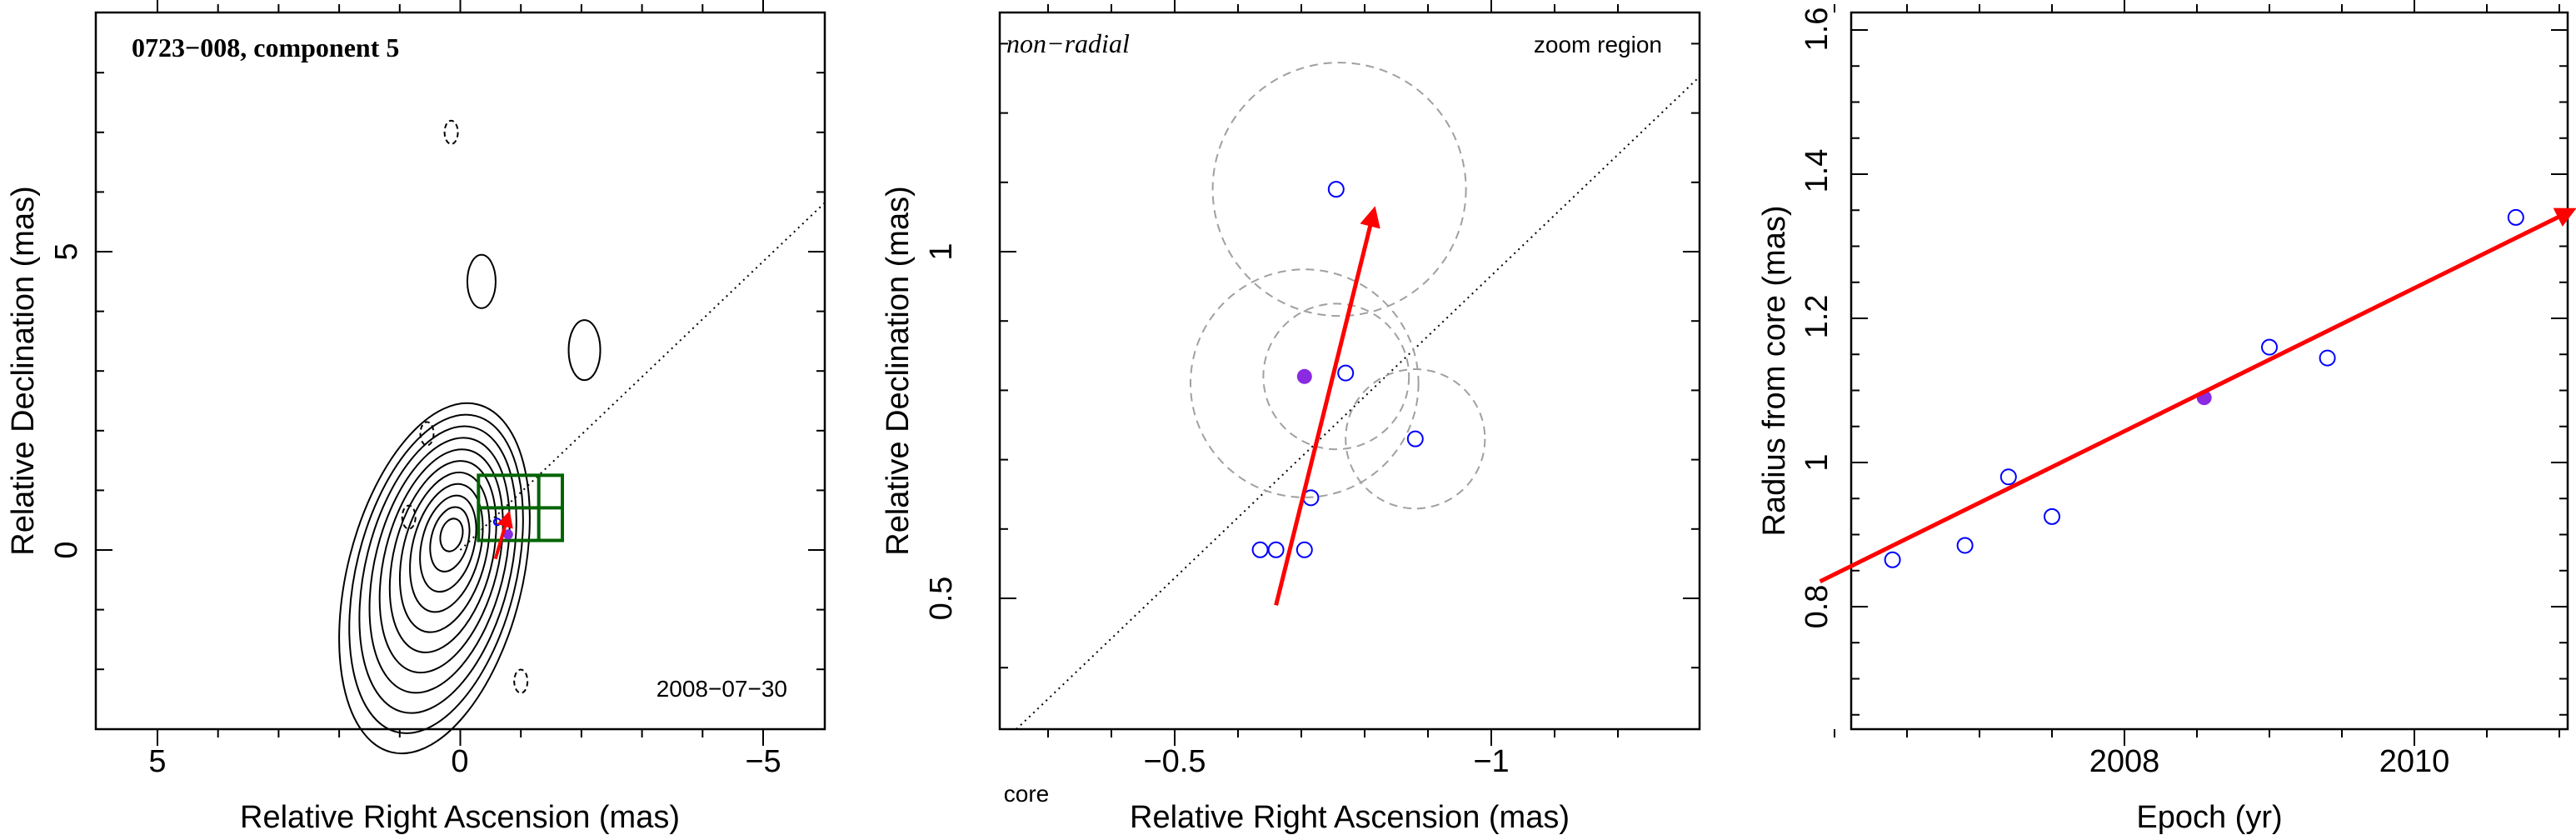  Describe the element at coordinates (66, 549) in the screenshot. I see `map-ytick-label: 0` at that location.